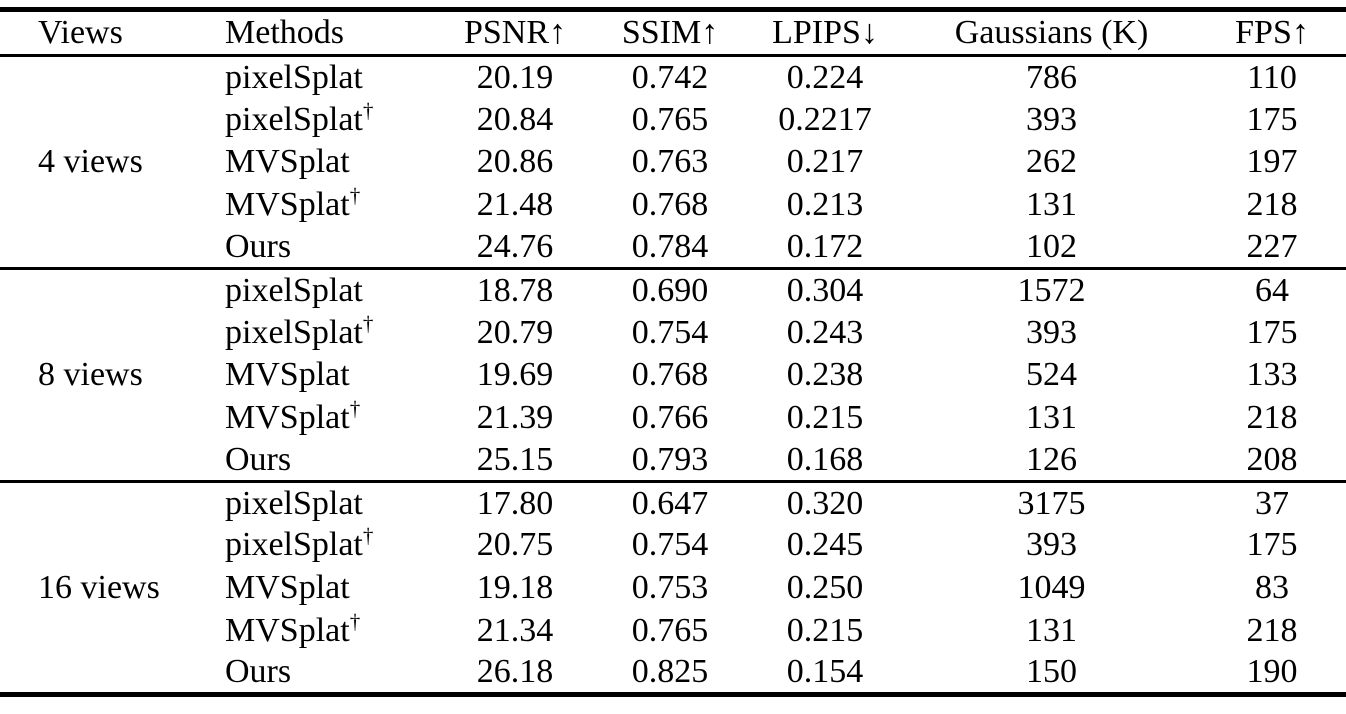 This screenshot has height=714, width=1346. Describe the element at coordinates (515, 332) in the screenshot. I see `psnr-value: 20.79` at that location.